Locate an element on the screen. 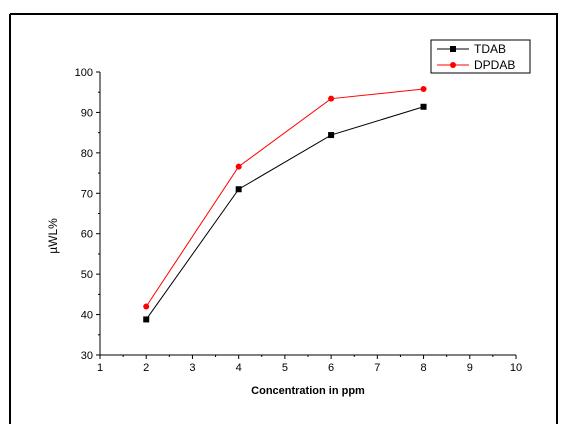 The width and height of the screenshot is (567, 426). x-tick-label: 9 is located at coordinates (470, 368).